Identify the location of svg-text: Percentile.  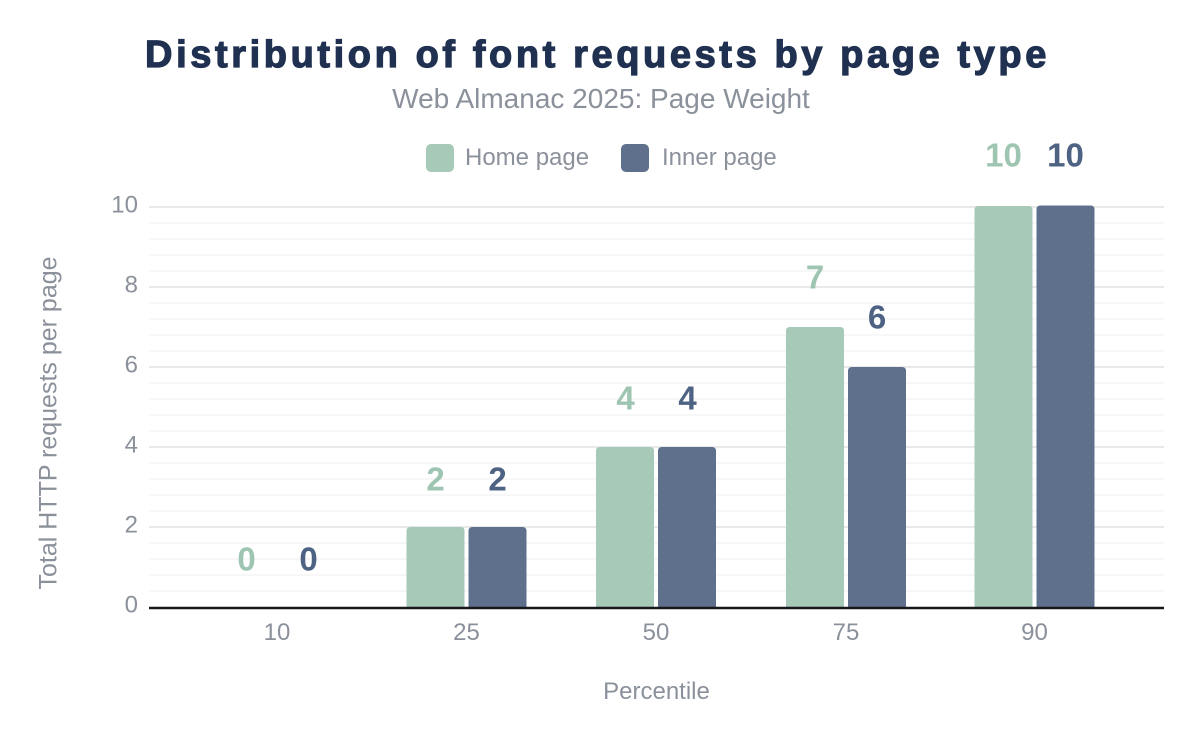
(656, 691).